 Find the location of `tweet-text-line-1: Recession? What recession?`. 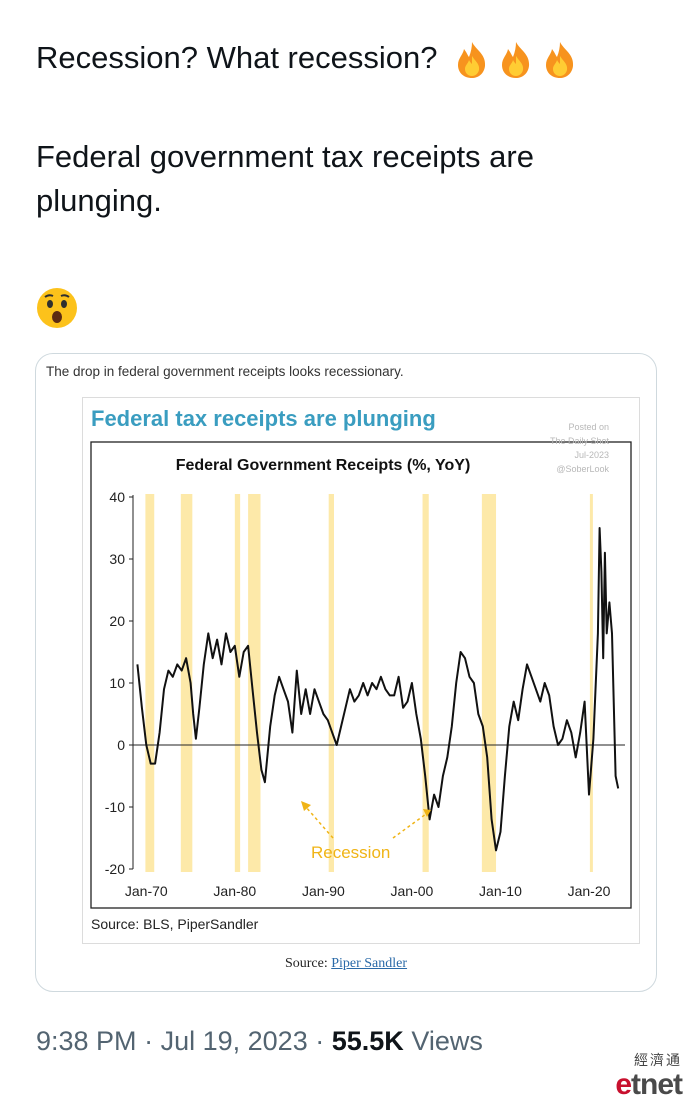

tweet-text-line-1: Recession? What recession? is located at coordinates (308, 58).